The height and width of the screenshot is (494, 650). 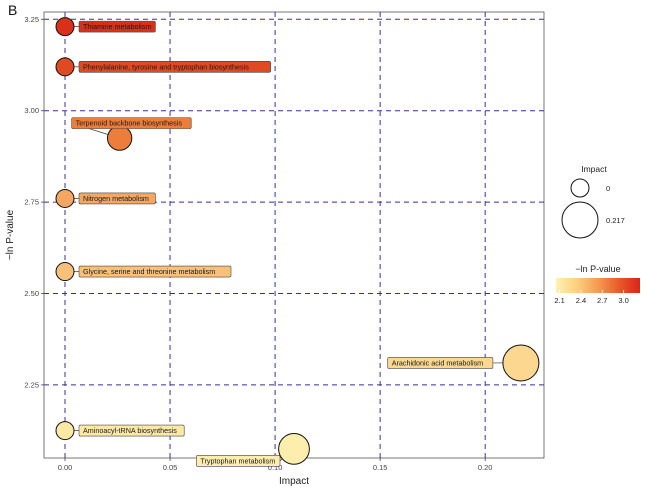 I want to click on y-axis-title: −ln P-value, so click(x=10, y=234).